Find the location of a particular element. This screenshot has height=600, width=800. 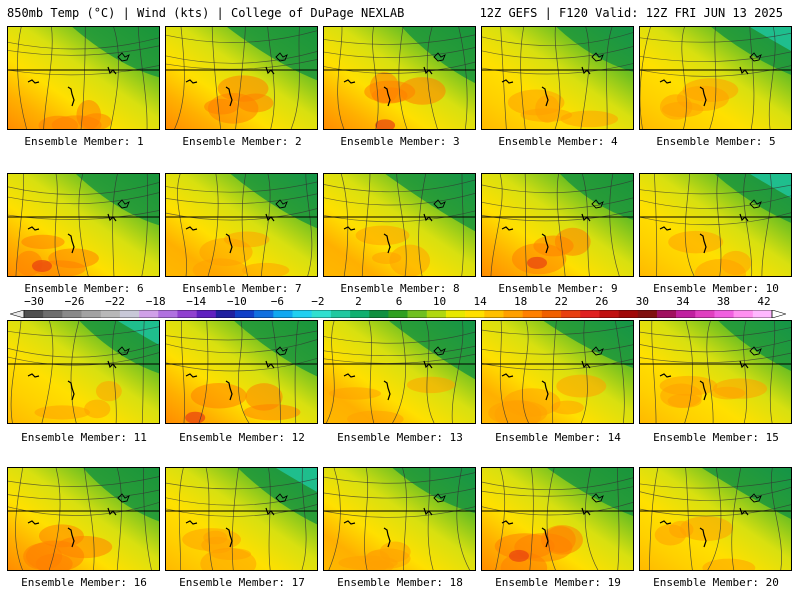

colorbar-tick-label: 14 is located at coordinates (480, 301).